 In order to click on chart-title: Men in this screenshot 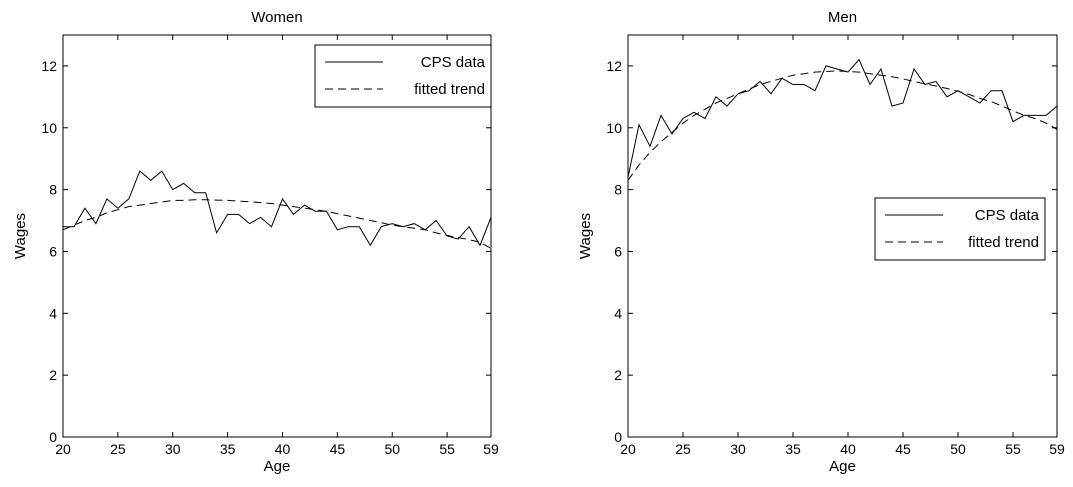, I will do `click(842, 17)`.